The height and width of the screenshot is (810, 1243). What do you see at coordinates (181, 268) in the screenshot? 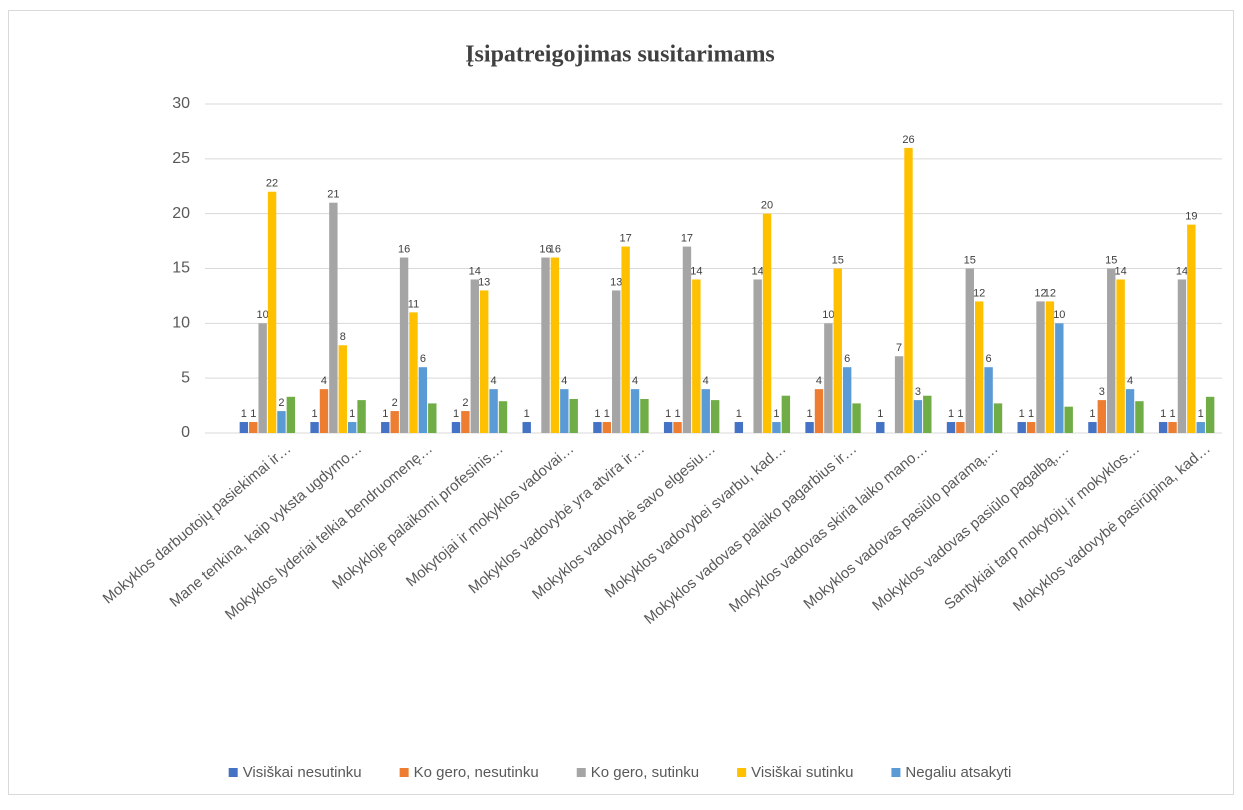
I see `y-tick-label: 15` at bounding box center [181, 268].